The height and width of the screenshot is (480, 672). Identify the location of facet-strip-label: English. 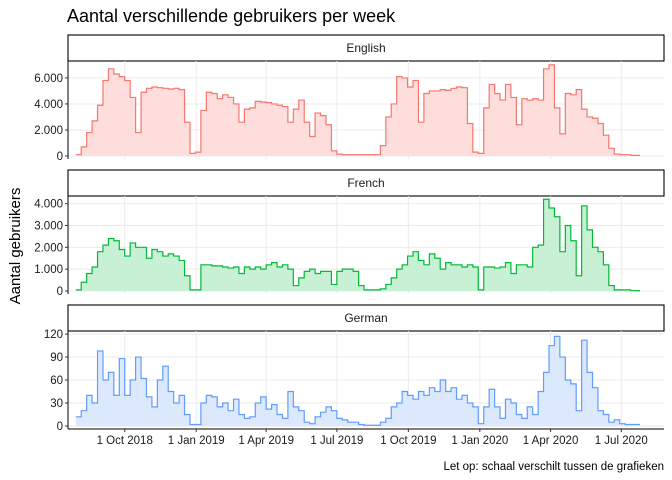
(365, 48).